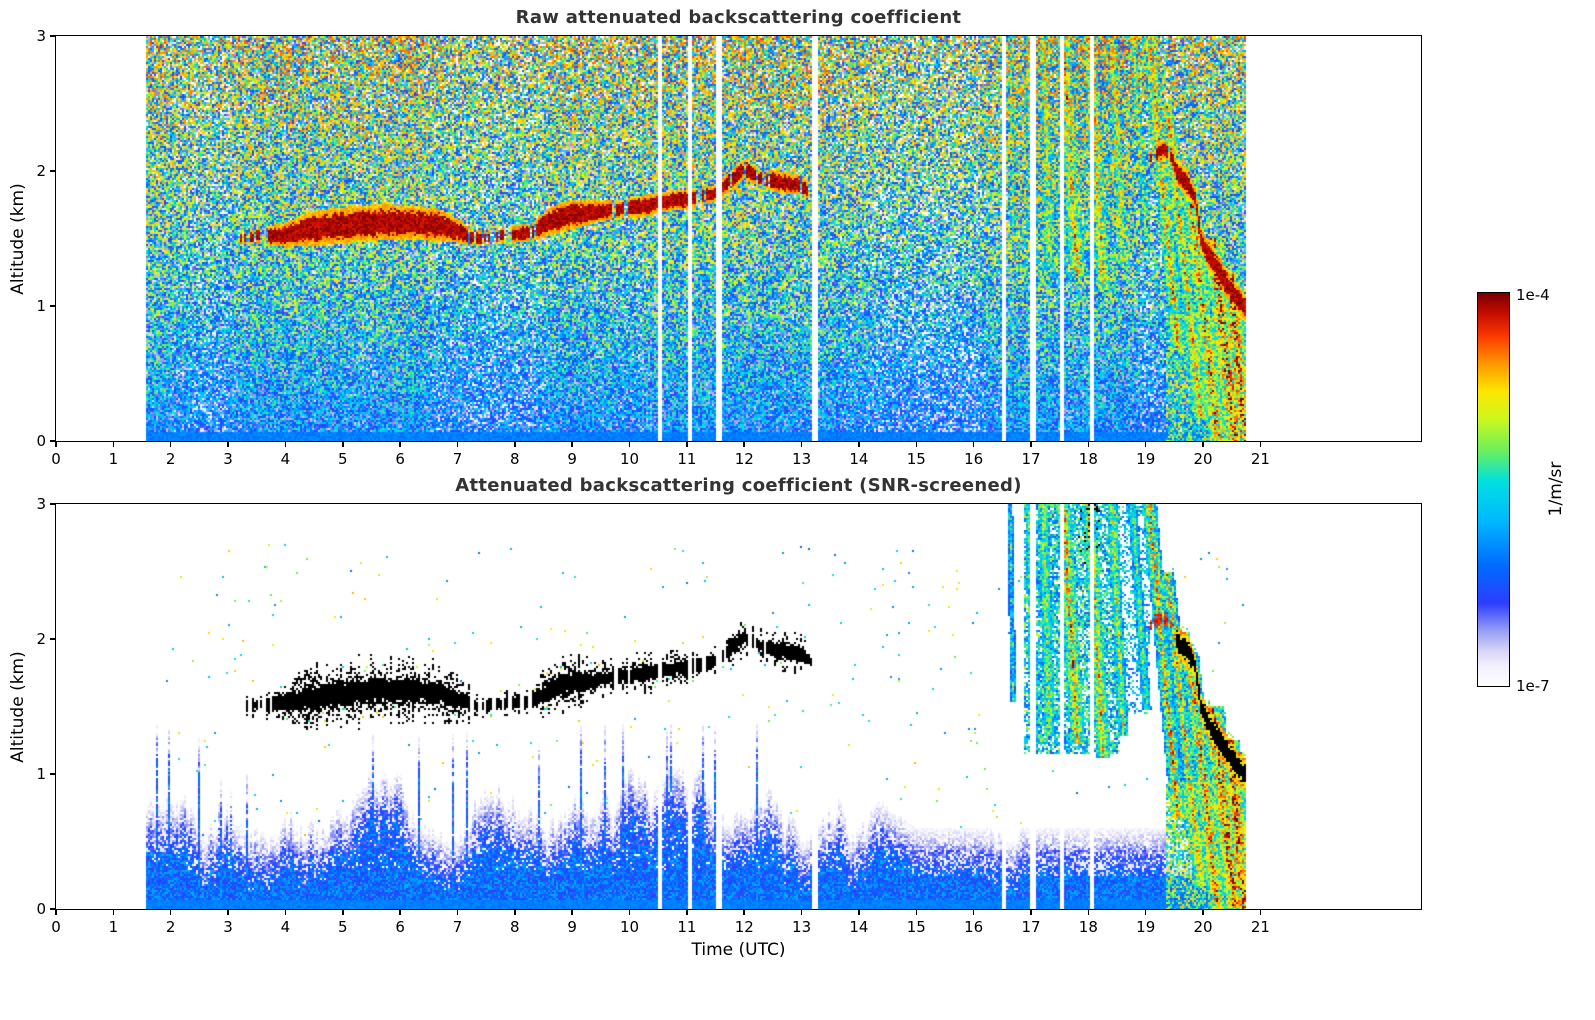 This screenshot has height=1020, width=1595. Describe the element at coordinates (1260, 459) in the screenshot. I see `x-tick-label: 21` at that location.